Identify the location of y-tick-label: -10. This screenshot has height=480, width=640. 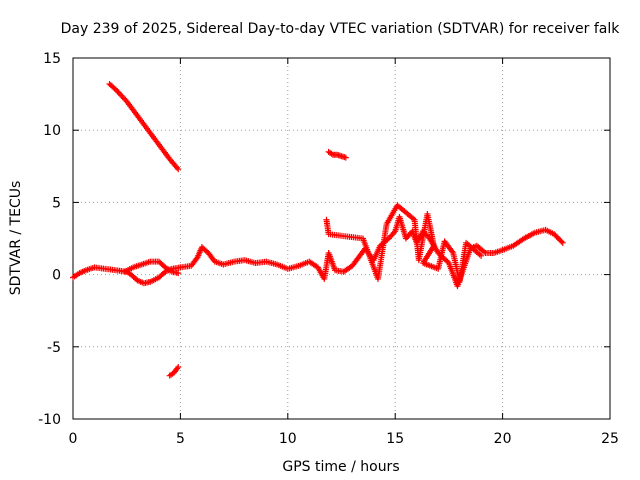
(49, 420).